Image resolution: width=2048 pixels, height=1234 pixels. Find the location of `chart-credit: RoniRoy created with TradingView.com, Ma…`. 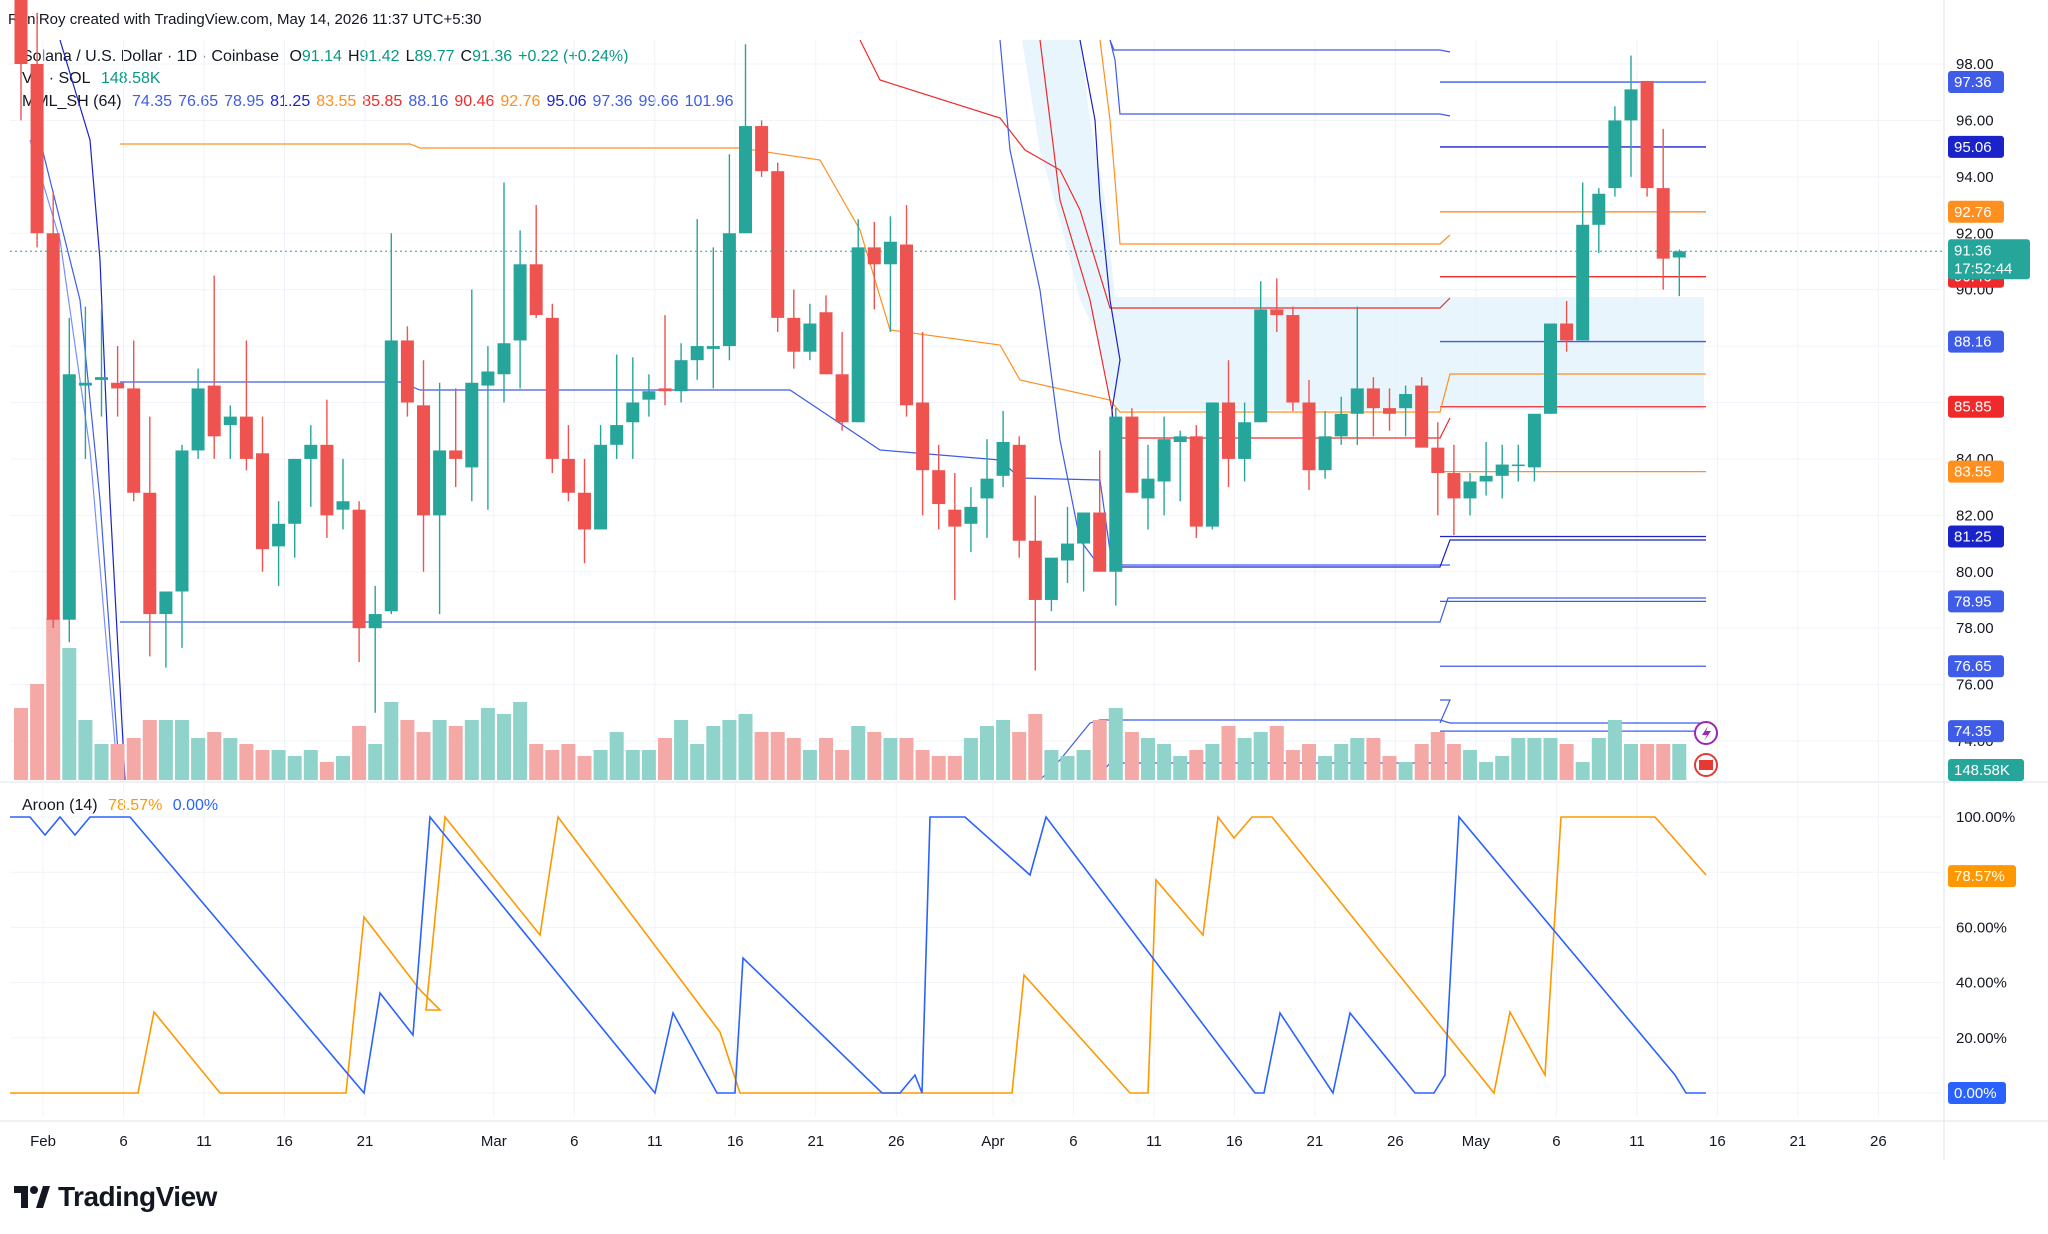

chart-credit: RoniRoy created with TradingView.com, Ma… is located at coordinates (245, 19).